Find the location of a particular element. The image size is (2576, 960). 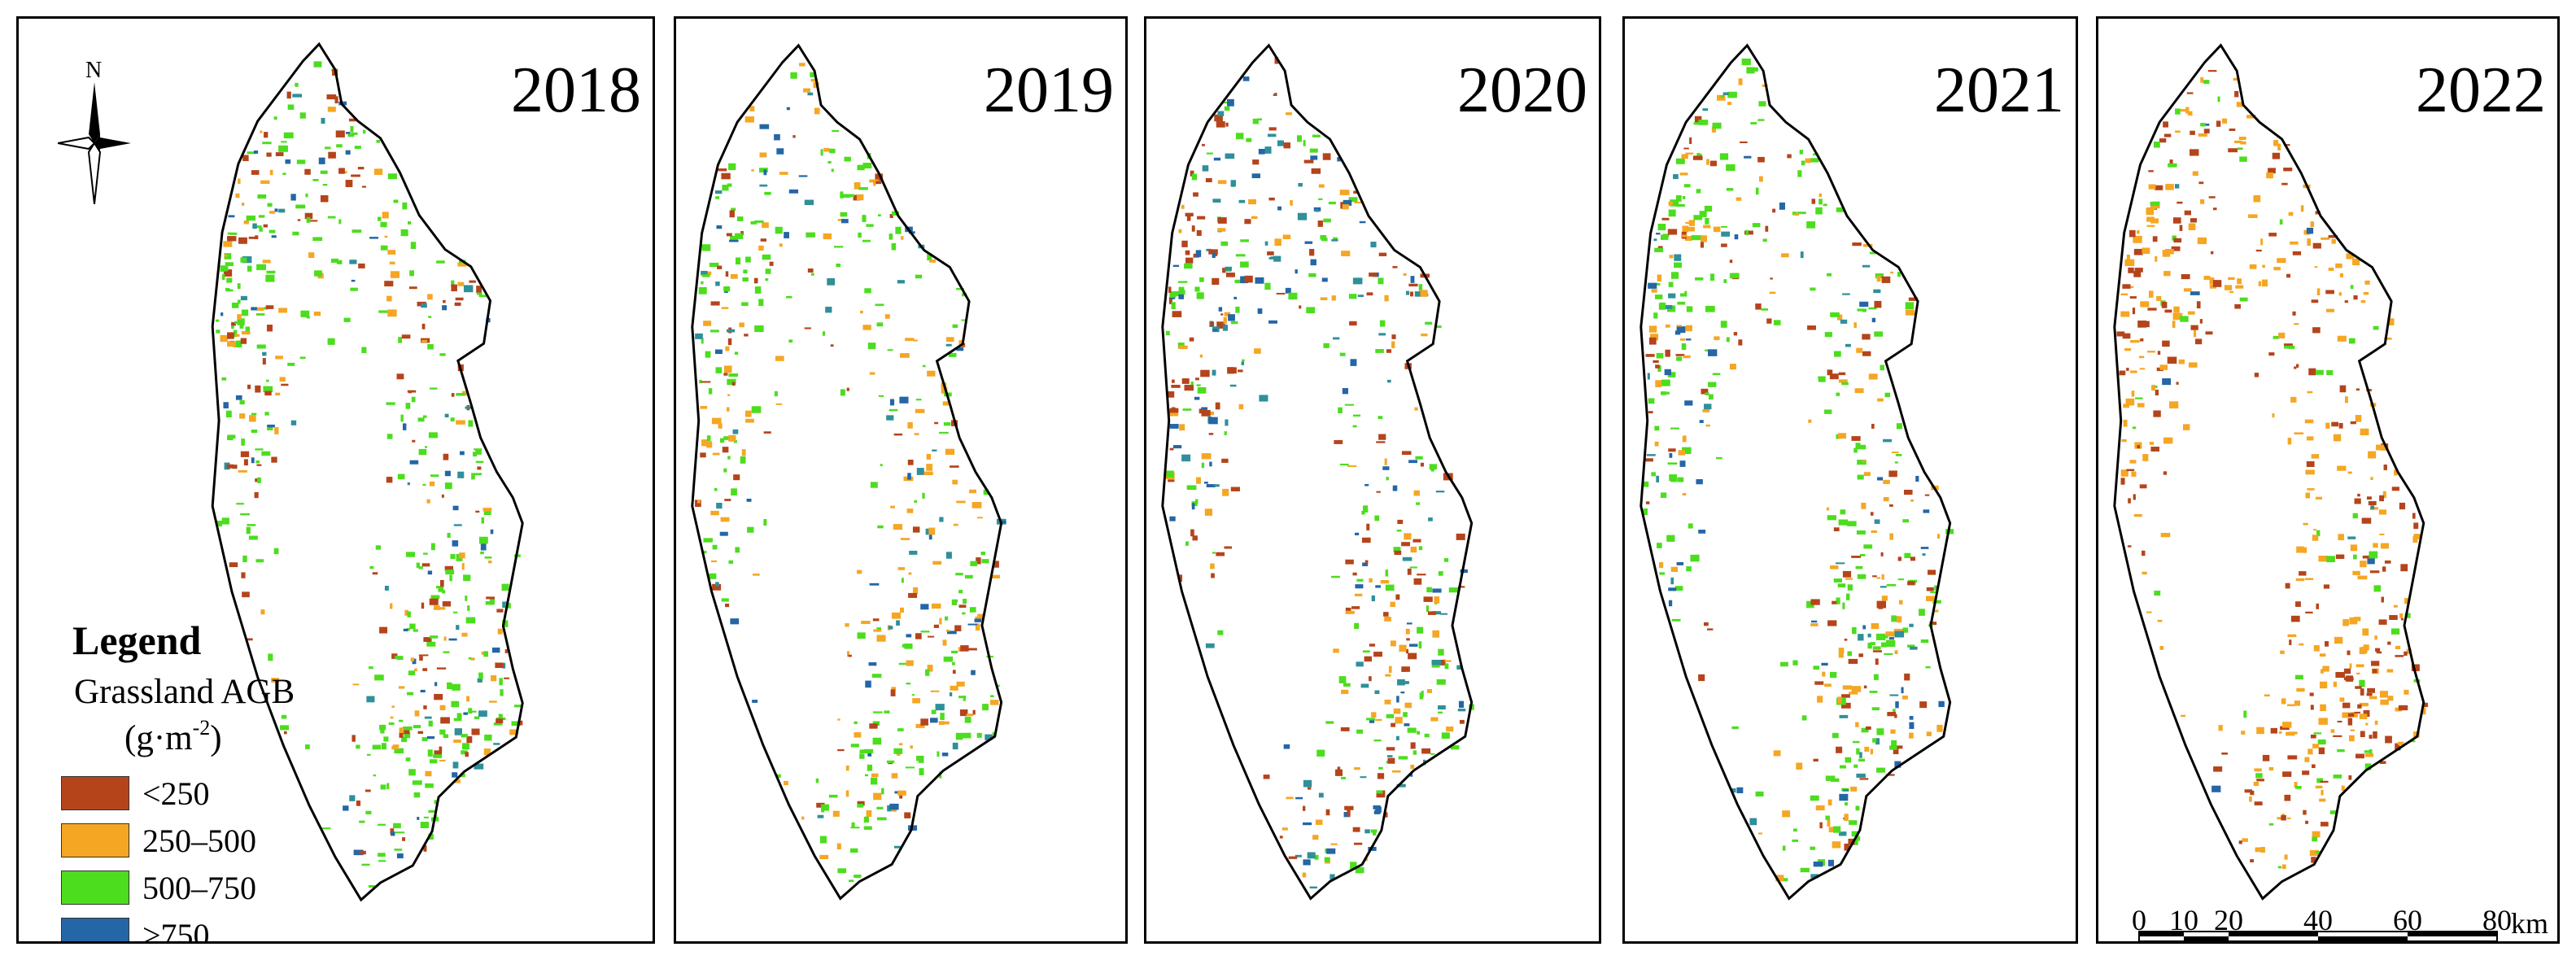

agb-pixels is located at coordinates (2272, 470).